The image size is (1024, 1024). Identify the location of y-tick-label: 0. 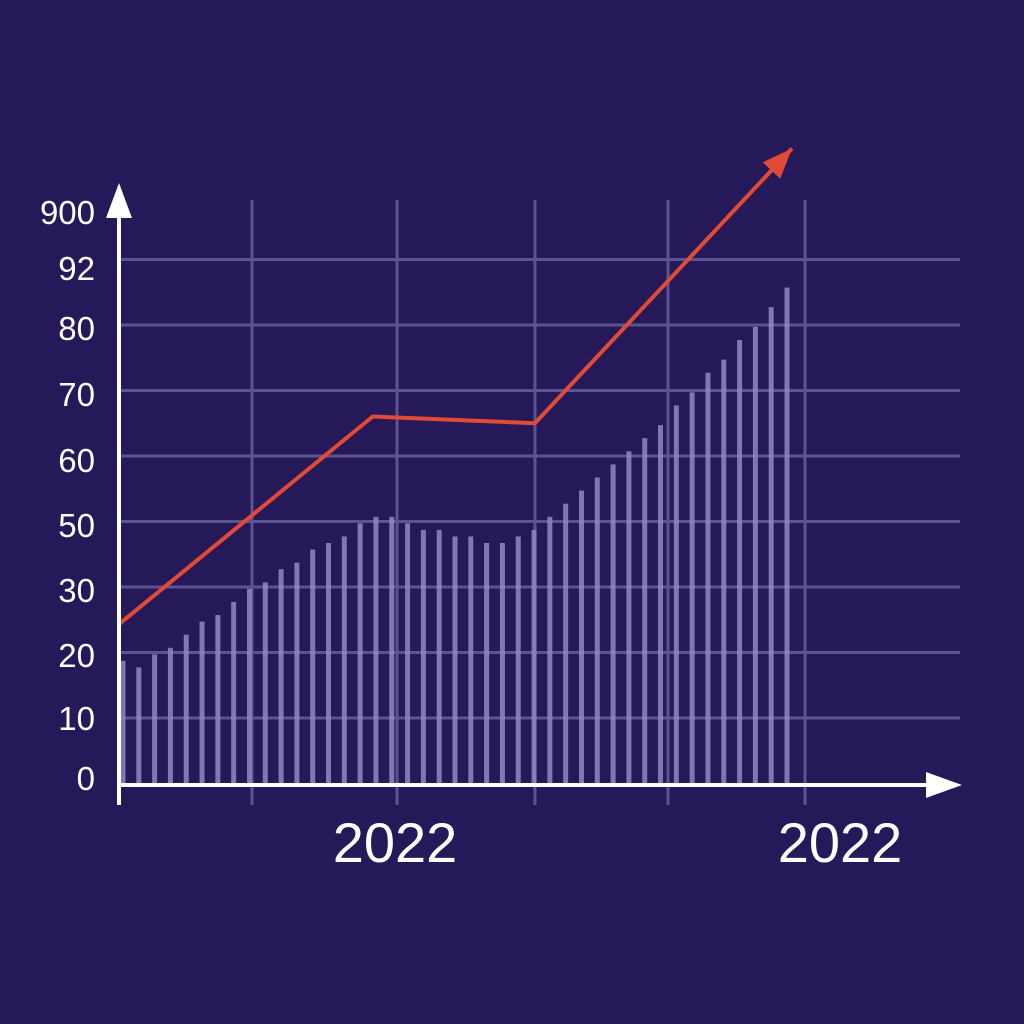
(86, 778).